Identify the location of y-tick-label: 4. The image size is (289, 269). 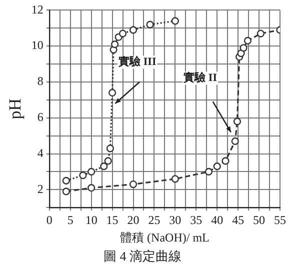
(40, 153).